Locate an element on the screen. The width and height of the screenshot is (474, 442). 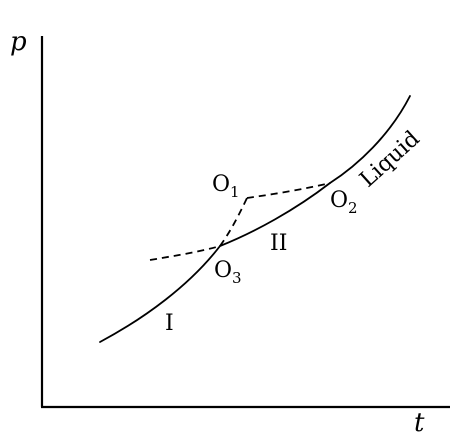
point-o3-letter: O is located at coordinates (223, 270).